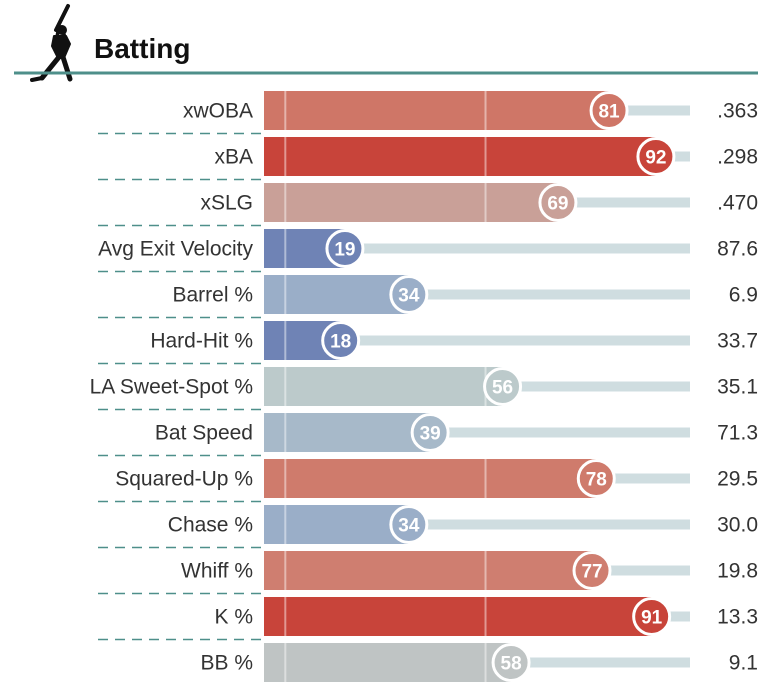 Image resolution: width=782 pixels, height=688 pixels. I want to click on category-label: xwOBA, so click(218, 111).